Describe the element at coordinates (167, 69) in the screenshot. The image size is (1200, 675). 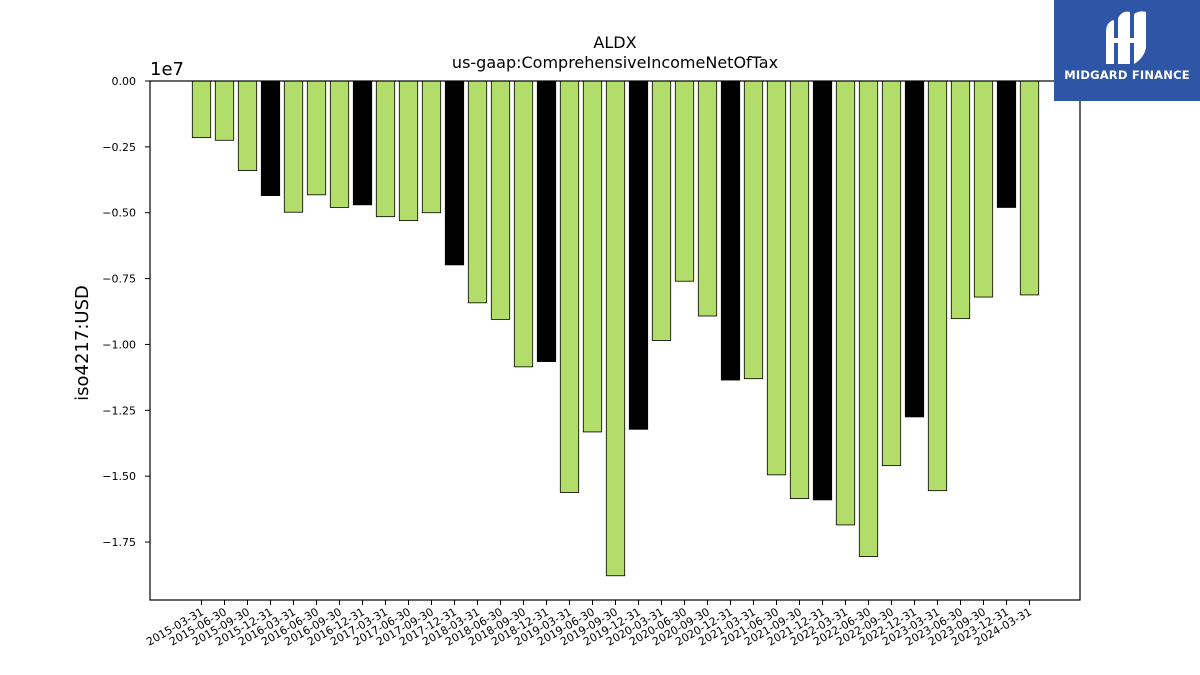
I see `y-offset-label: 1e7` at that location.